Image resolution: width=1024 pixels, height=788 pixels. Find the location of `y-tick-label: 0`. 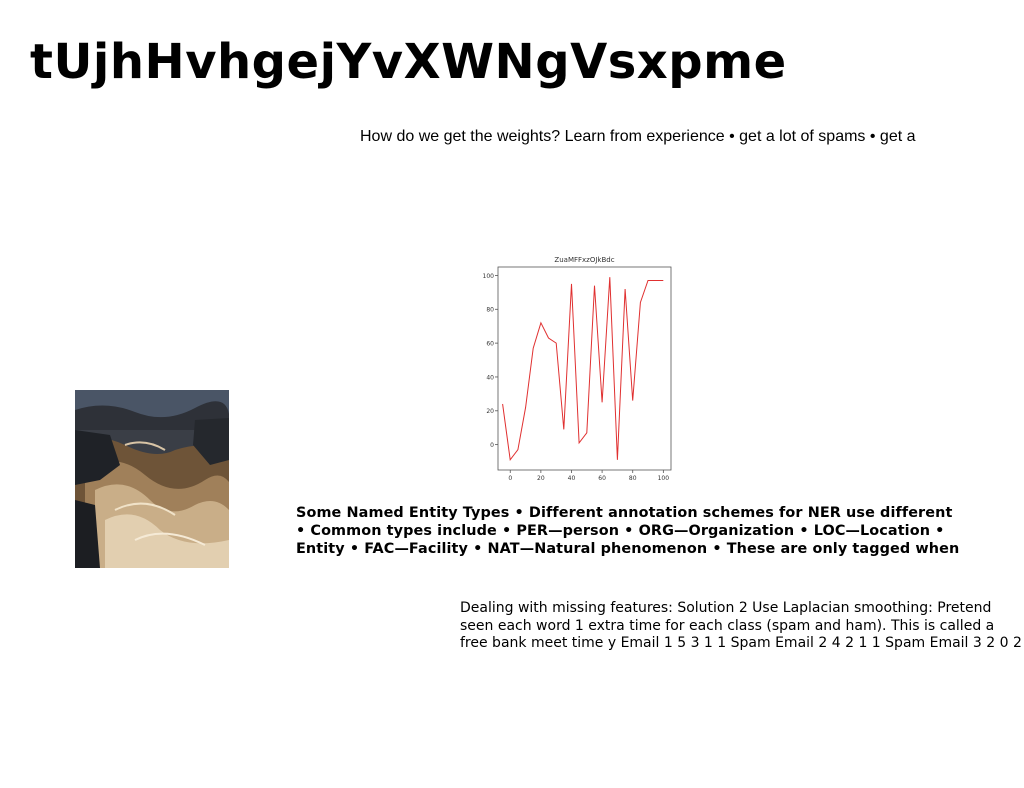

y-tick-label: 0 is located at coordinates (492, 445).